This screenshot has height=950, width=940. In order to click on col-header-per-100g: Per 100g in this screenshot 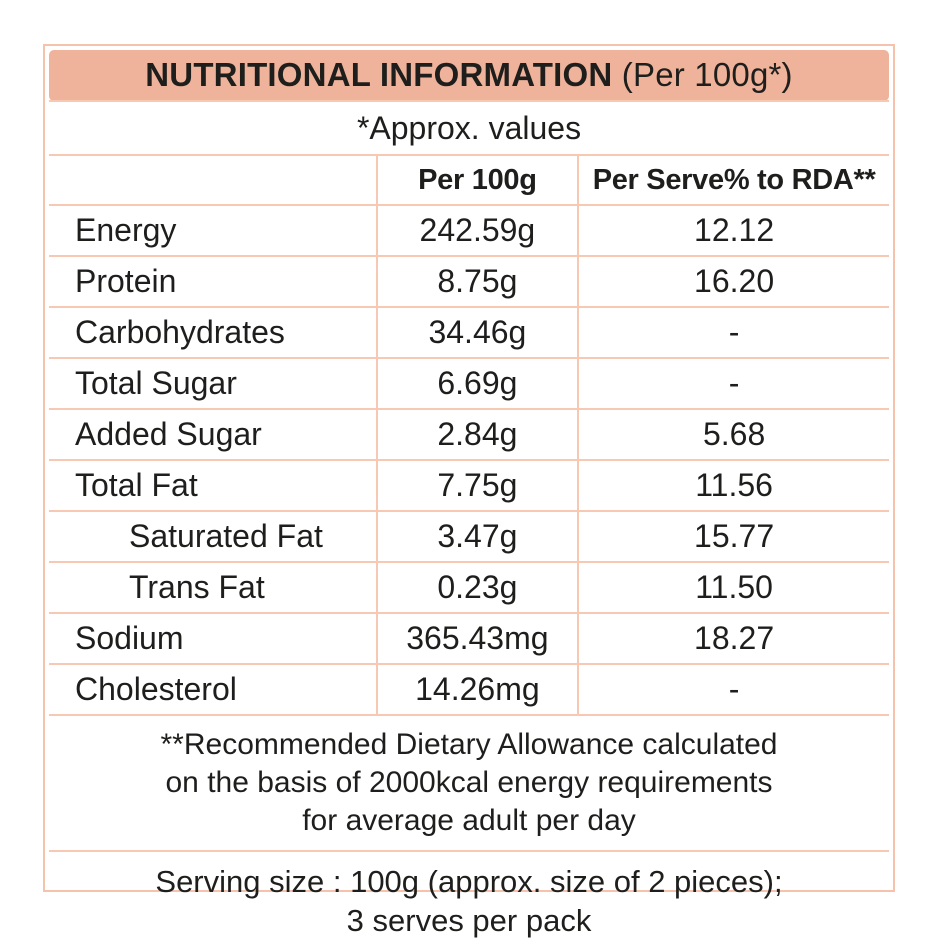, I will do `click(477, 179)`.